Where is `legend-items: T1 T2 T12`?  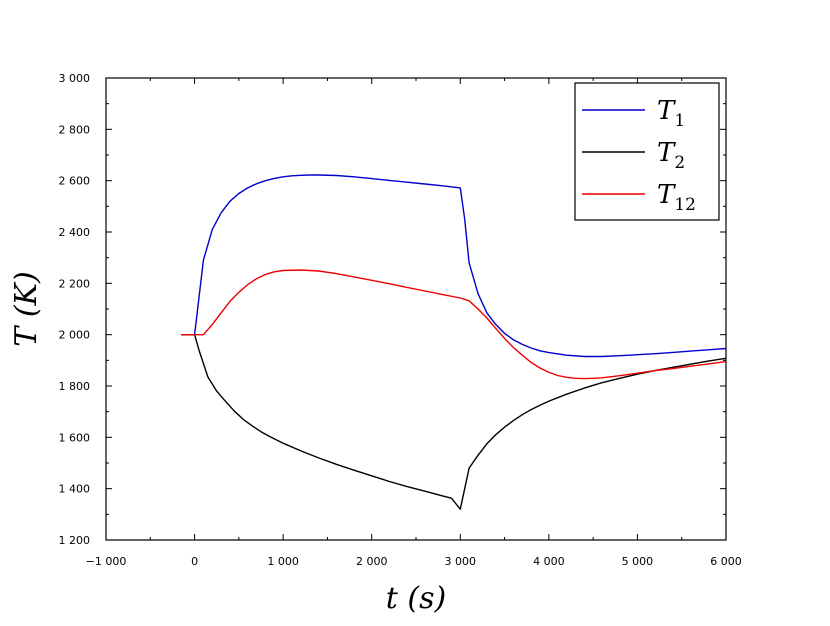 legend-items: T1 T2 T12 is located at coordinates (639, 155).